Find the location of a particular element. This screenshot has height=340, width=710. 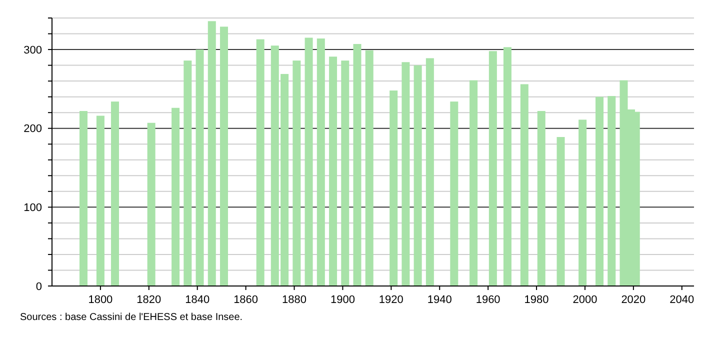

x-tick-label: 1980 is located at coordinates (536, 300).